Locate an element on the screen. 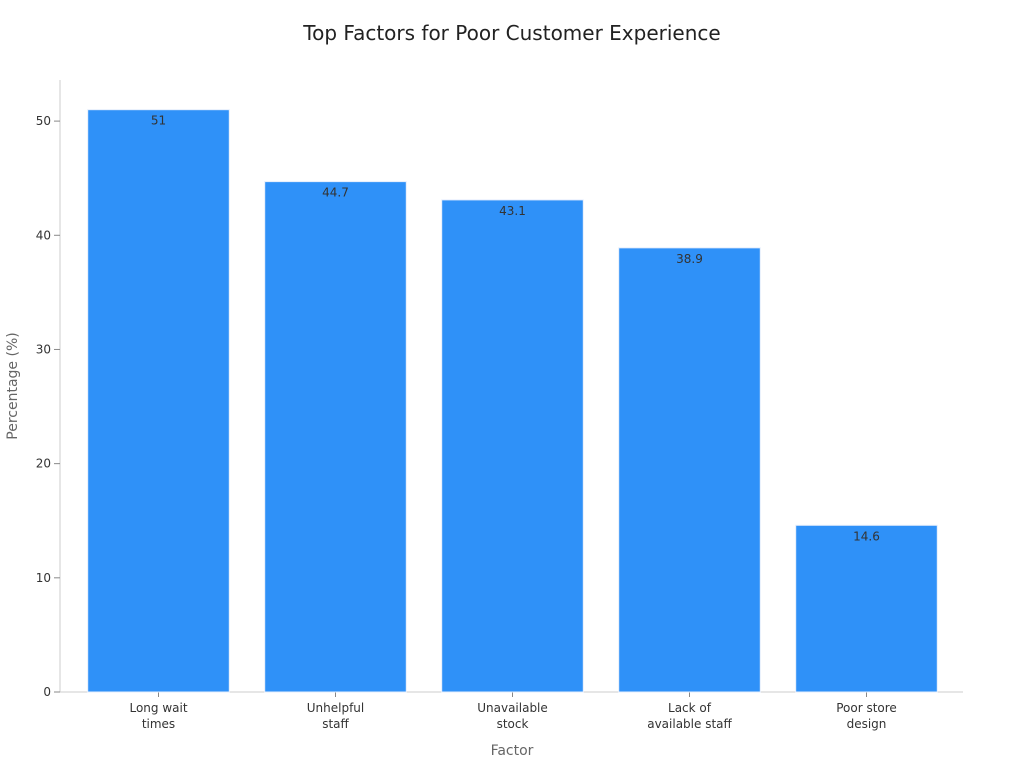  x-tick-label: Long wait times is located at coordinates (158, 716).